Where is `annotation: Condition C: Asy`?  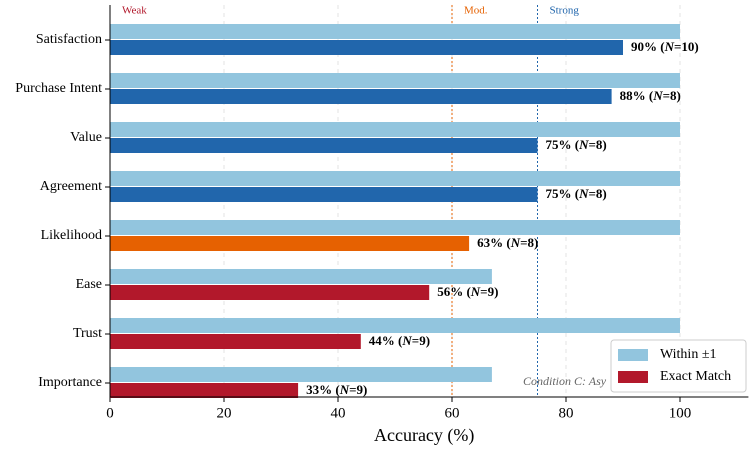
annotation: Condition C: Asy is located at coordinates (565, 381).